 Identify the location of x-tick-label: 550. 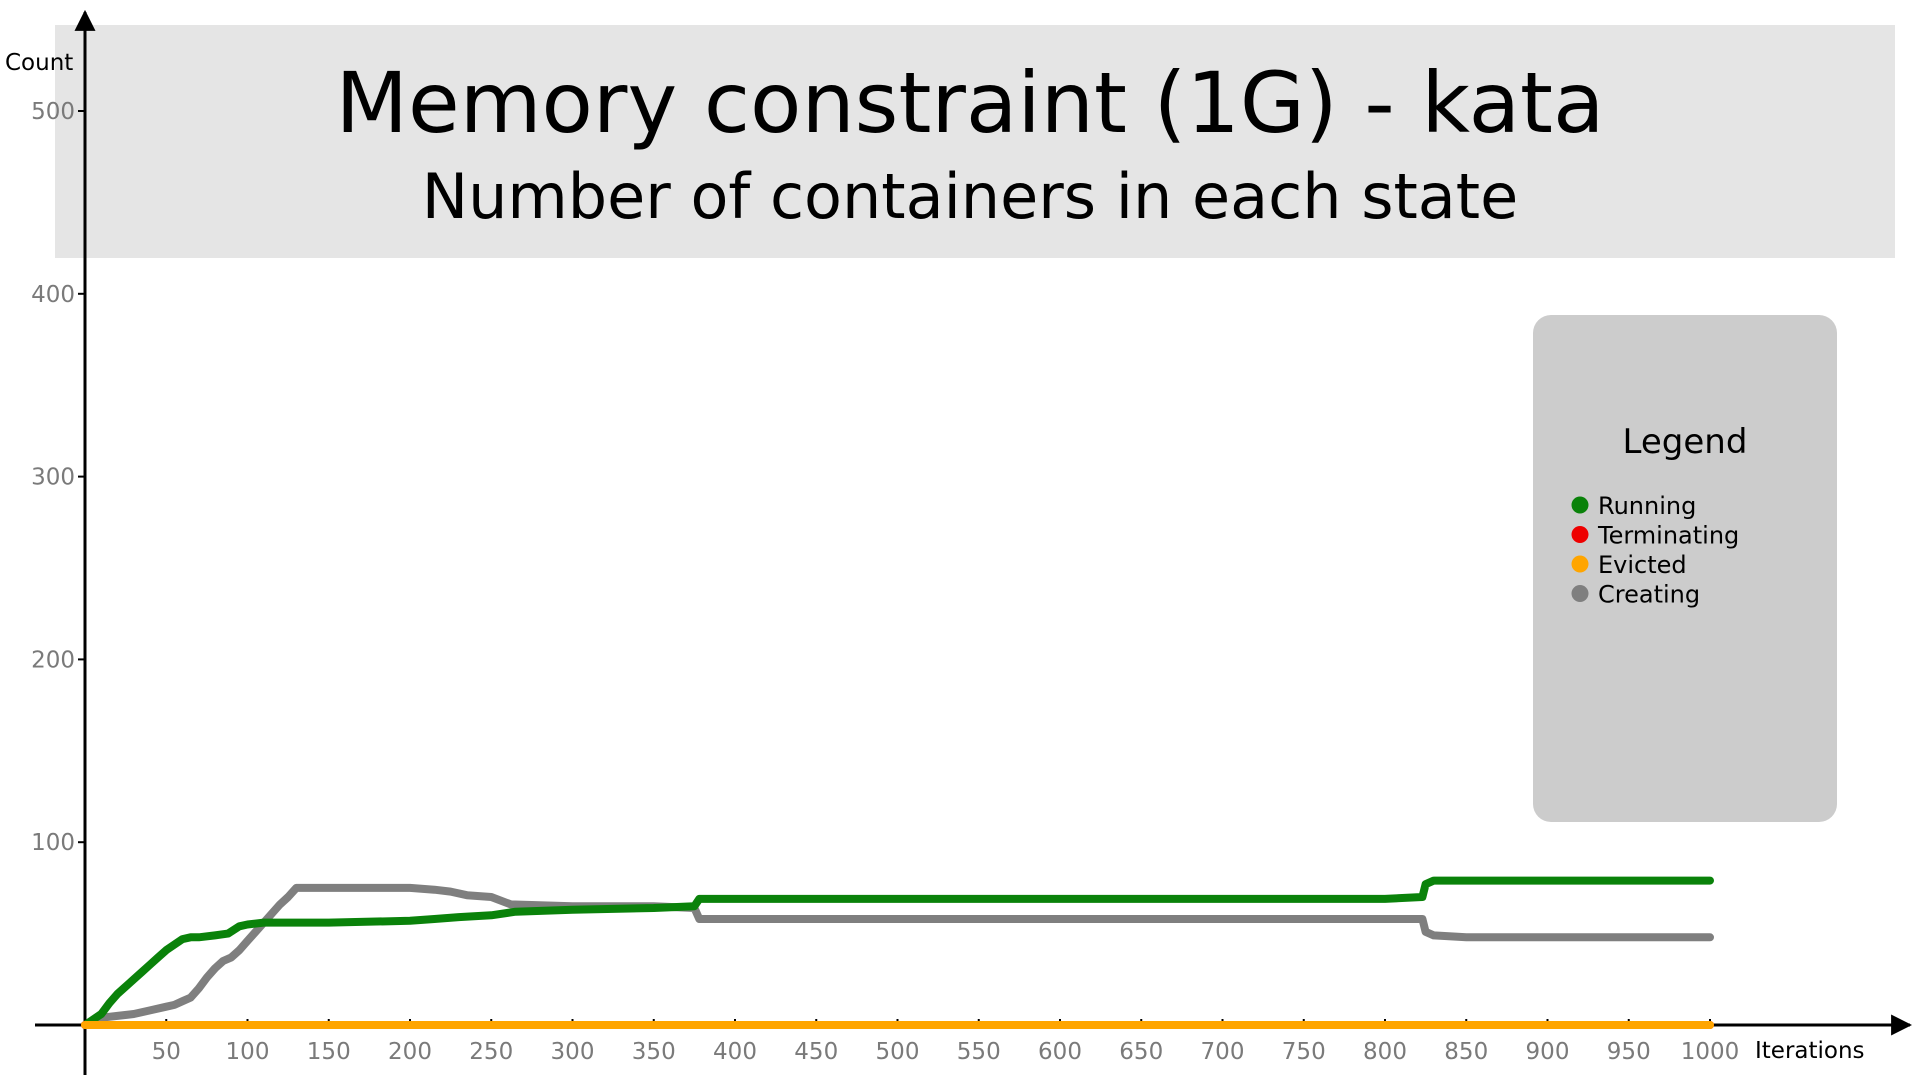
(979, 1052).